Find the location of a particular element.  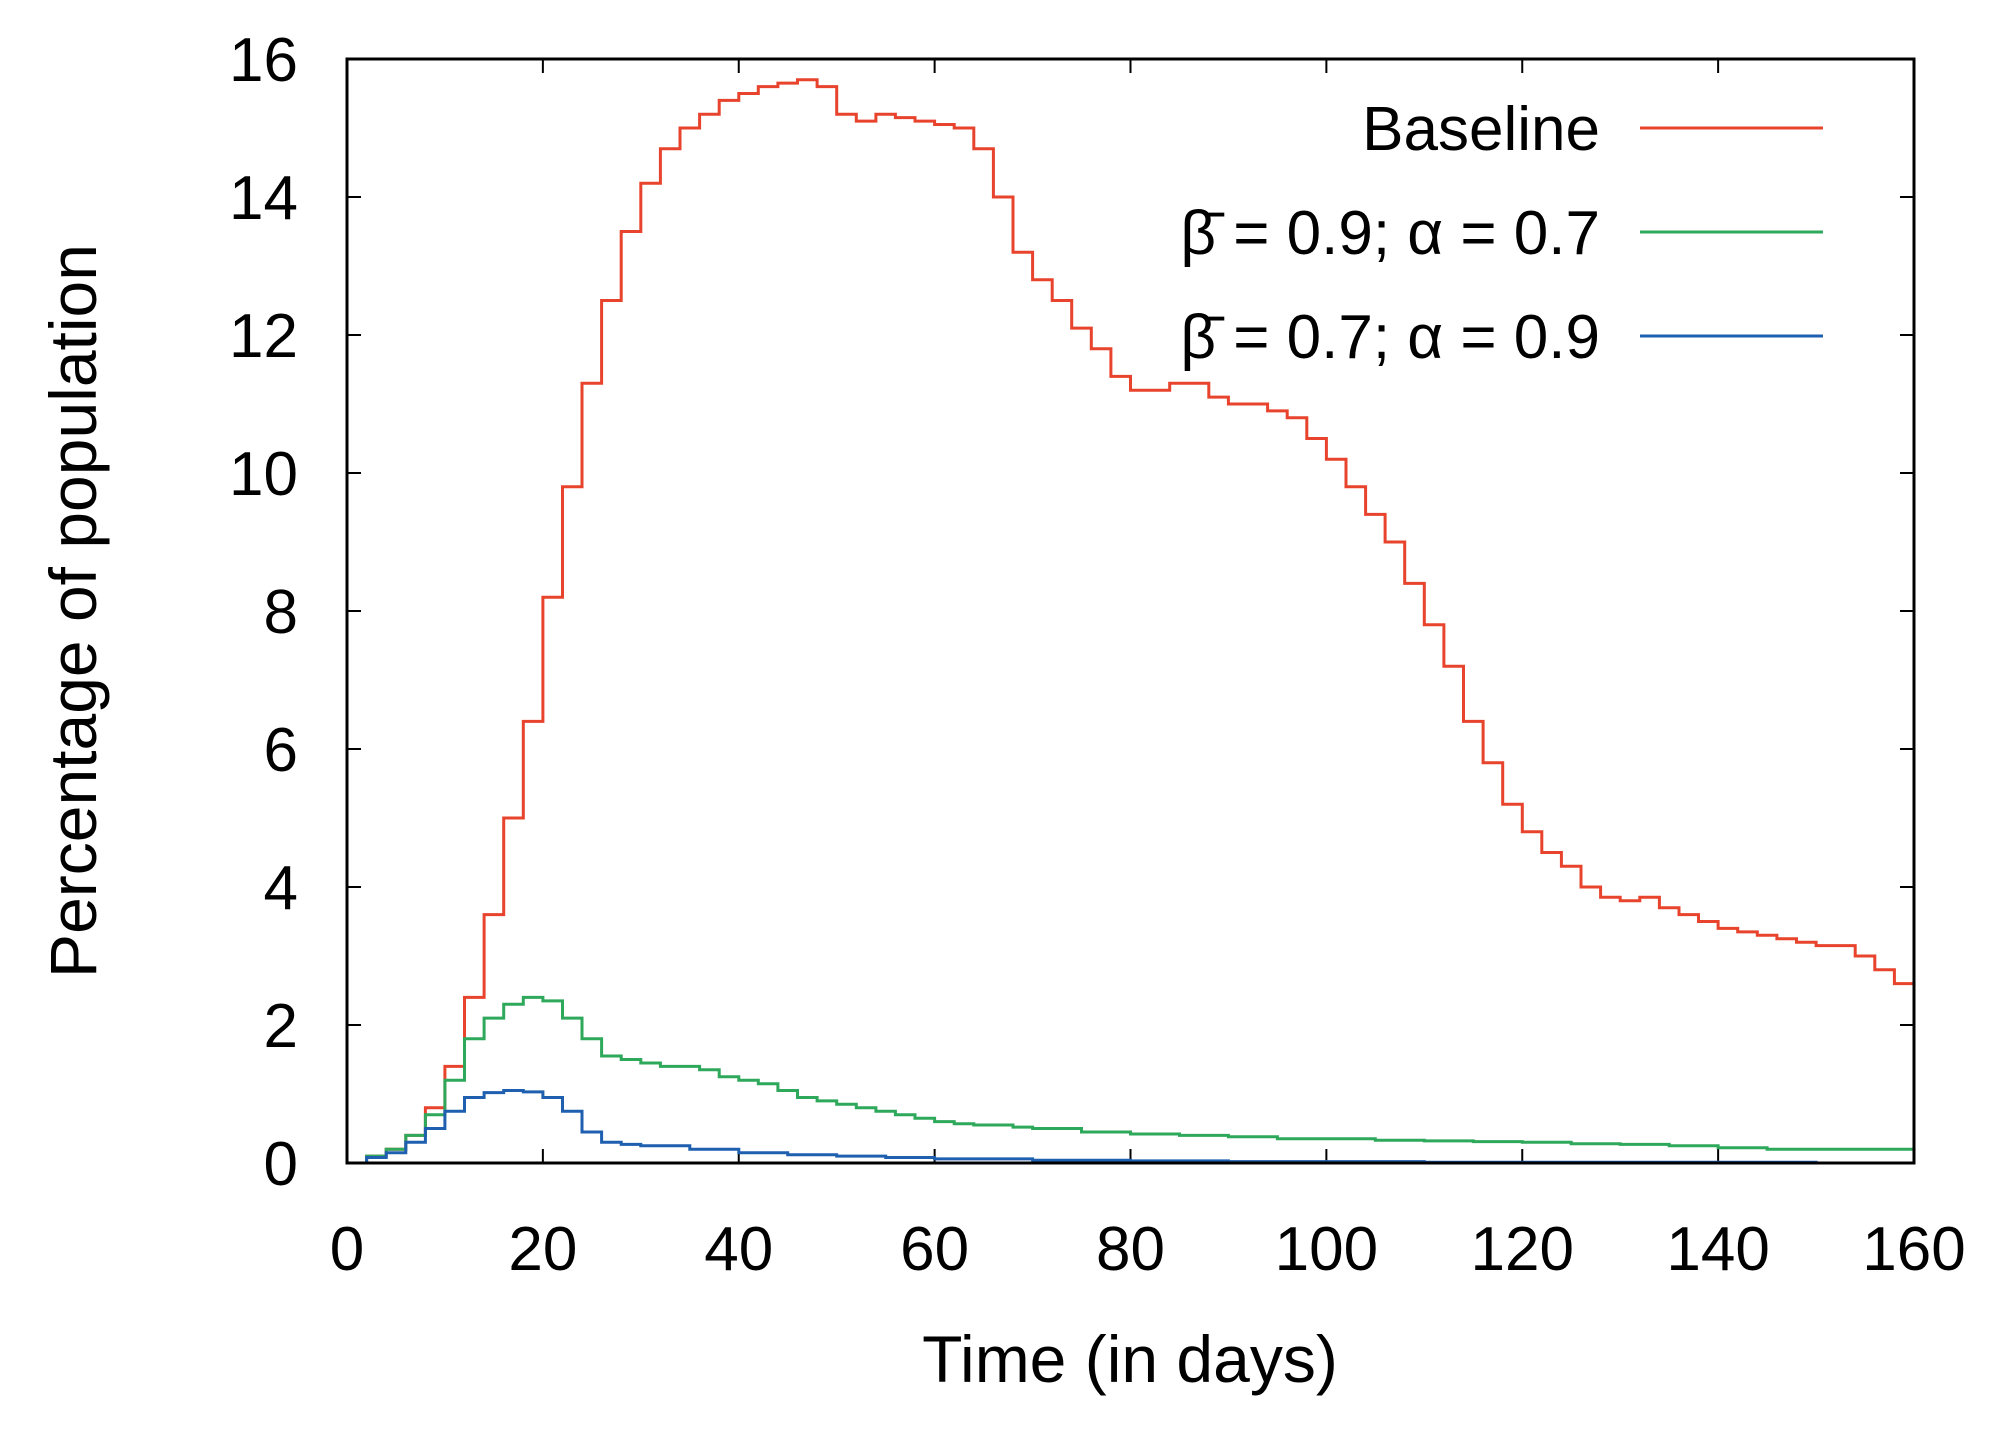

x-tick-labels: 0 20 40 60 80 100 120 140 160 is located at coordinates (1148, 1249).